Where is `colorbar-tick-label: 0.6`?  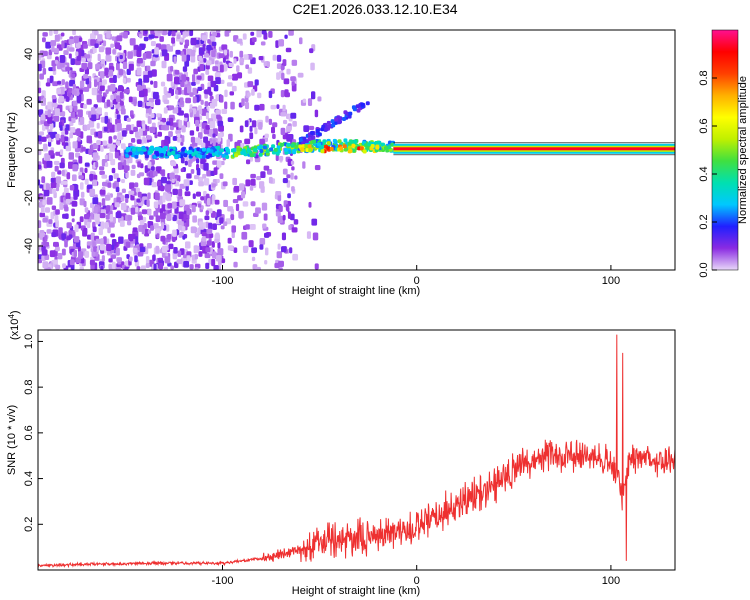
colorbar-tick-label: 0.6 is located at coordinates (704, 125).